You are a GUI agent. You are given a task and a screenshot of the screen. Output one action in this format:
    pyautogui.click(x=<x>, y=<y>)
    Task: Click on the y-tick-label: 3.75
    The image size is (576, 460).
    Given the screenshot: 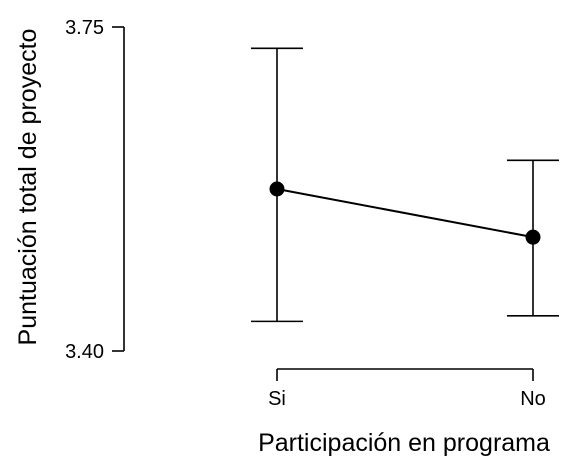 What is the action you would take?
    pyautogui.click(x=84, y=28)
    